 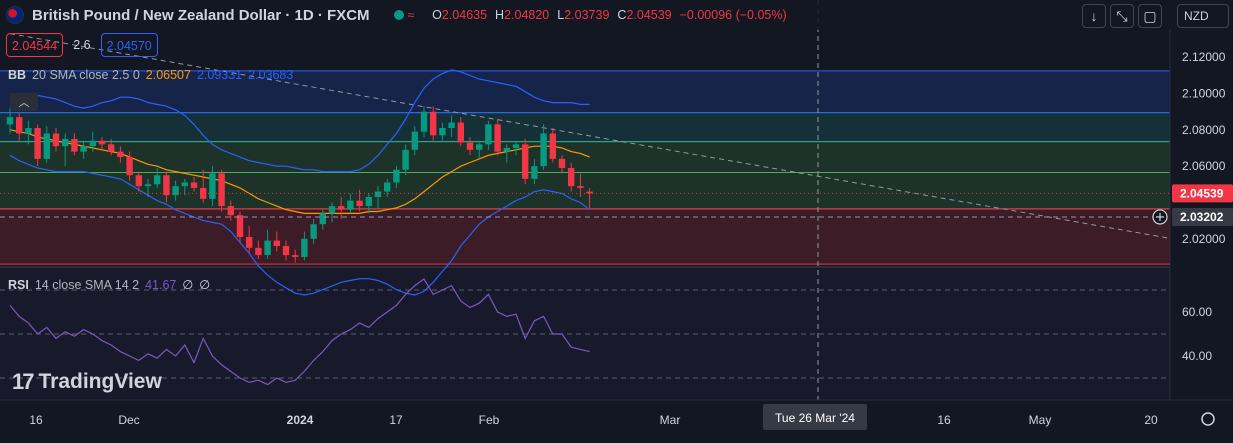 What do you see at coordinates (1204, 130) in the screenshot?
I see `price-tick-label: 2.08000` at bounding box center [1204, 130].